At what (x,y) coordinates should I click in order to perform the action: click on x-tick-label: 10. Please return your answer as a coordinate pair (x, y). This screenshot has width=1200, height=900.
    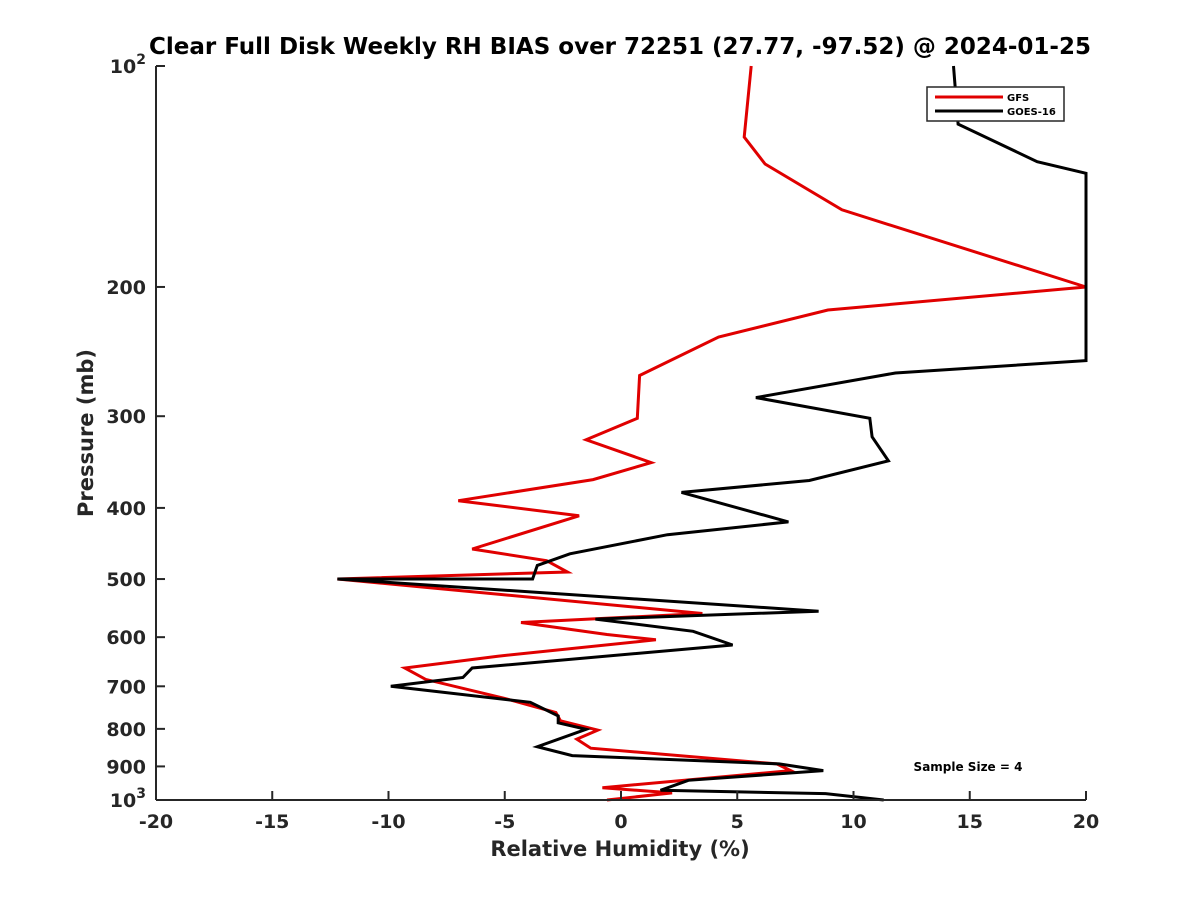
    Looking at the image, I should click on (853, 822).